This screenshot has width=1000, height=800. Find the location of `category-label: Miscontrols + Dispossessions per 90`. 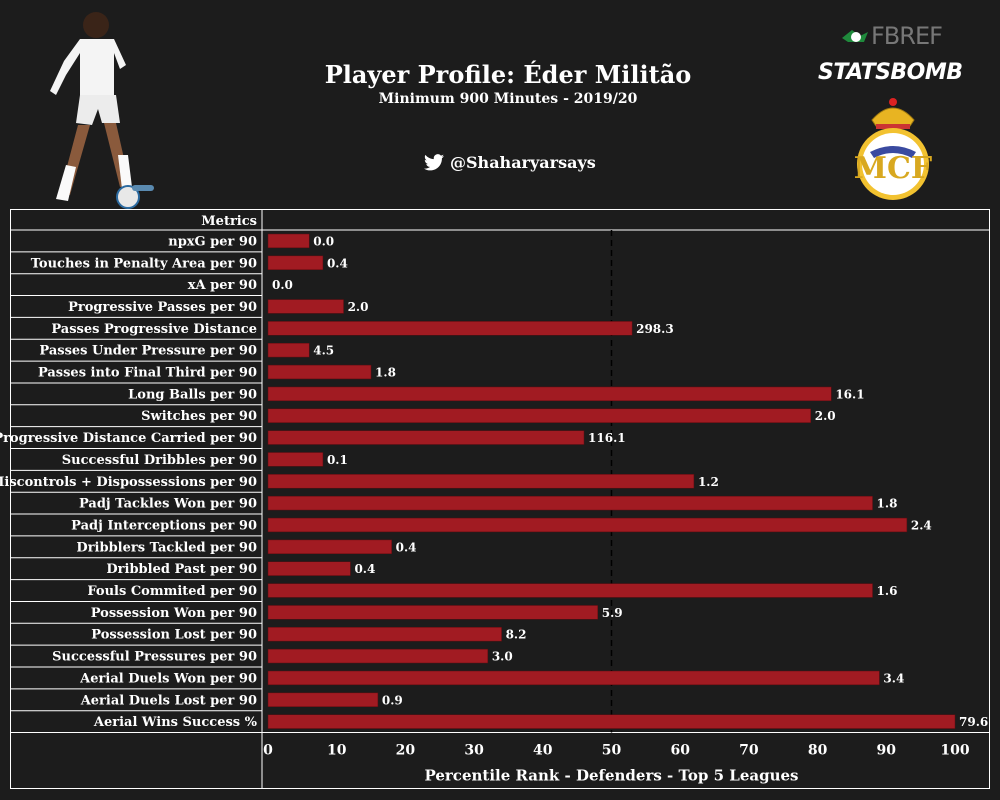

category-label: Miscontrols + Dispossessions per 90 is located at coordinates (128, 482).